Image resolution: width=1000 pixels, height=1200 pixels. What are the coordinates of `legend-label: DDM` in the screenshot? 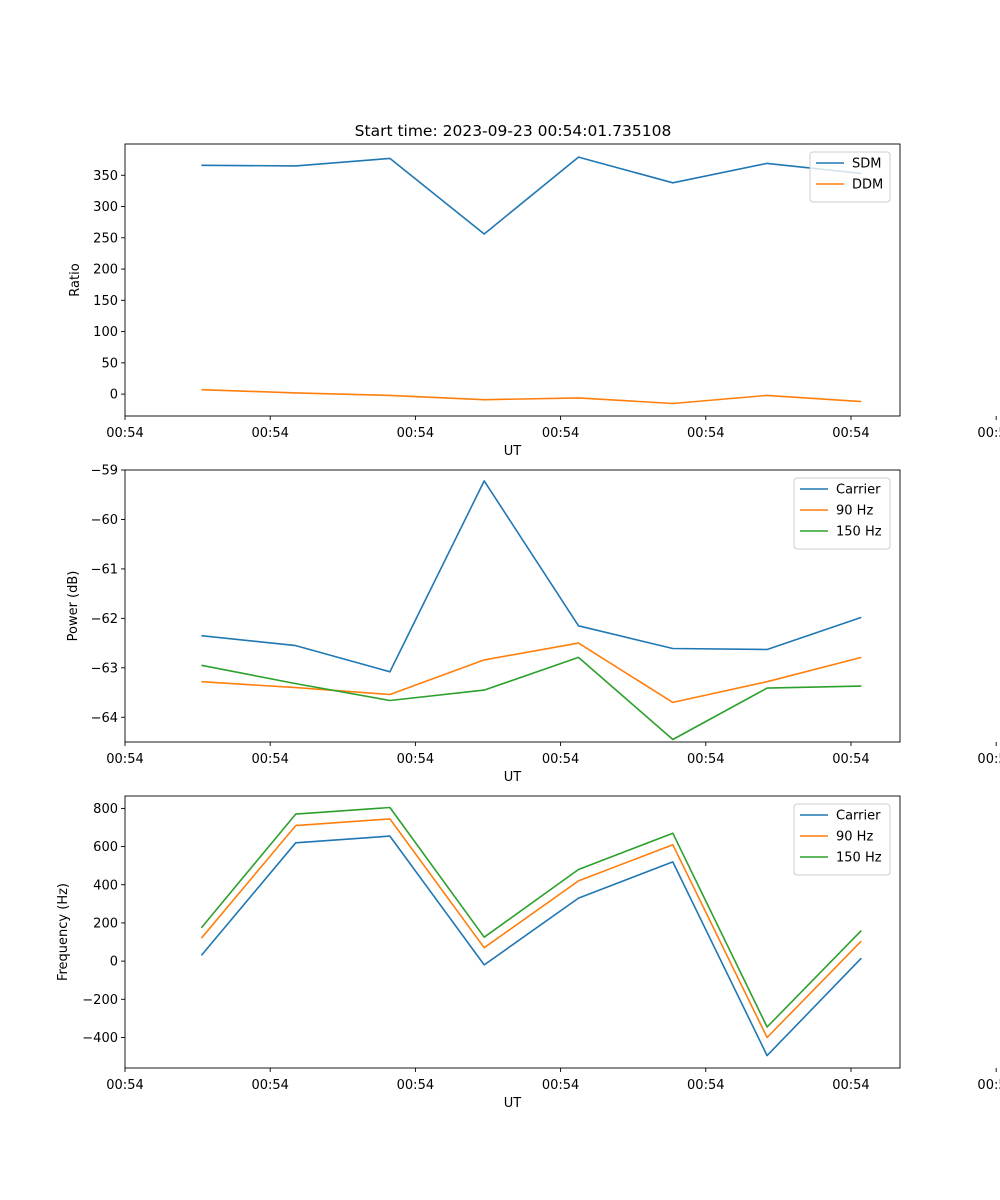 It's located at (867, 185).